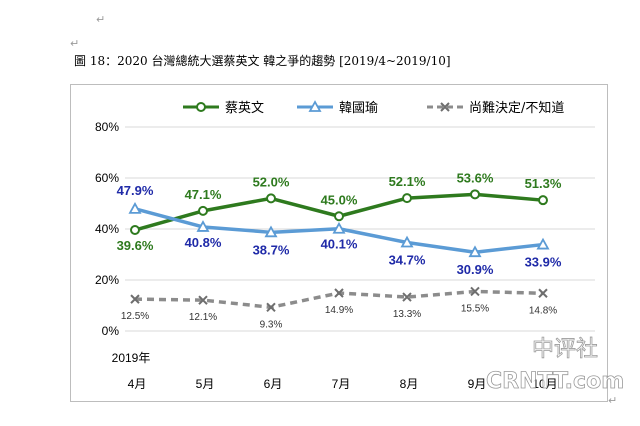  Describe the element at coordinates (544, 384) in the screenshot. I see `x-tick-label: 10月` at that location.